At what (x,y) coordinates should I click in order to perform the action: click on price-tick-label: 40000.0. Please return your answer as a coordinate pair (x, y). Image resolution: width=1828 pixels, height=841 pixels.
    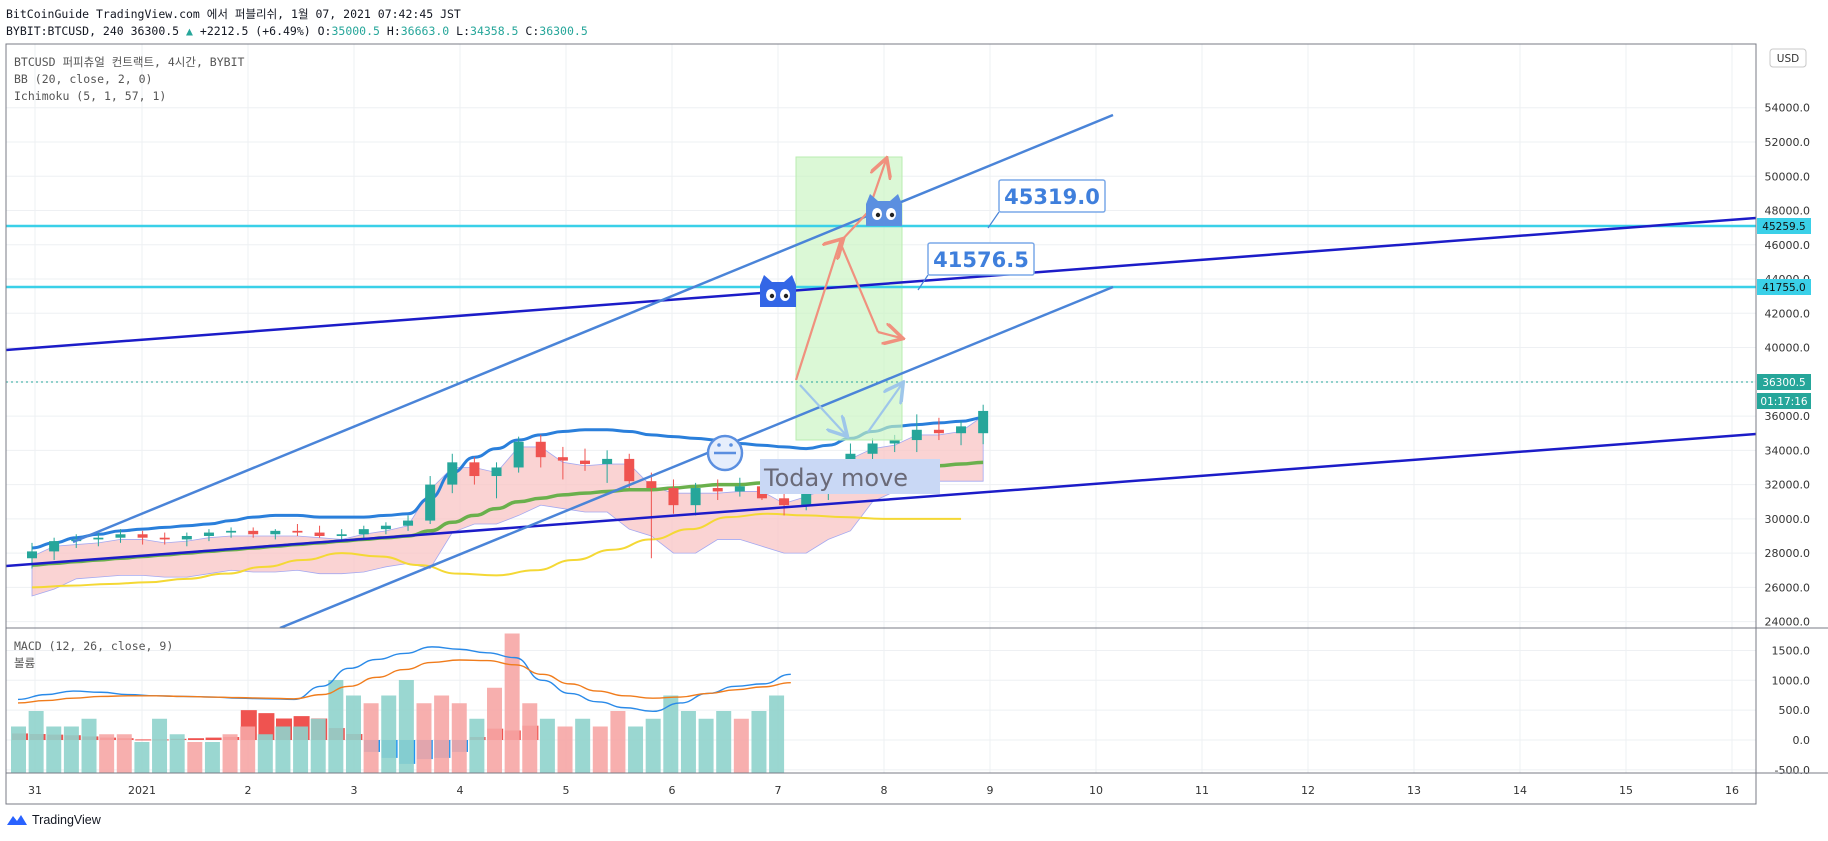
    Looking at the image, I should click on (1788, 348).